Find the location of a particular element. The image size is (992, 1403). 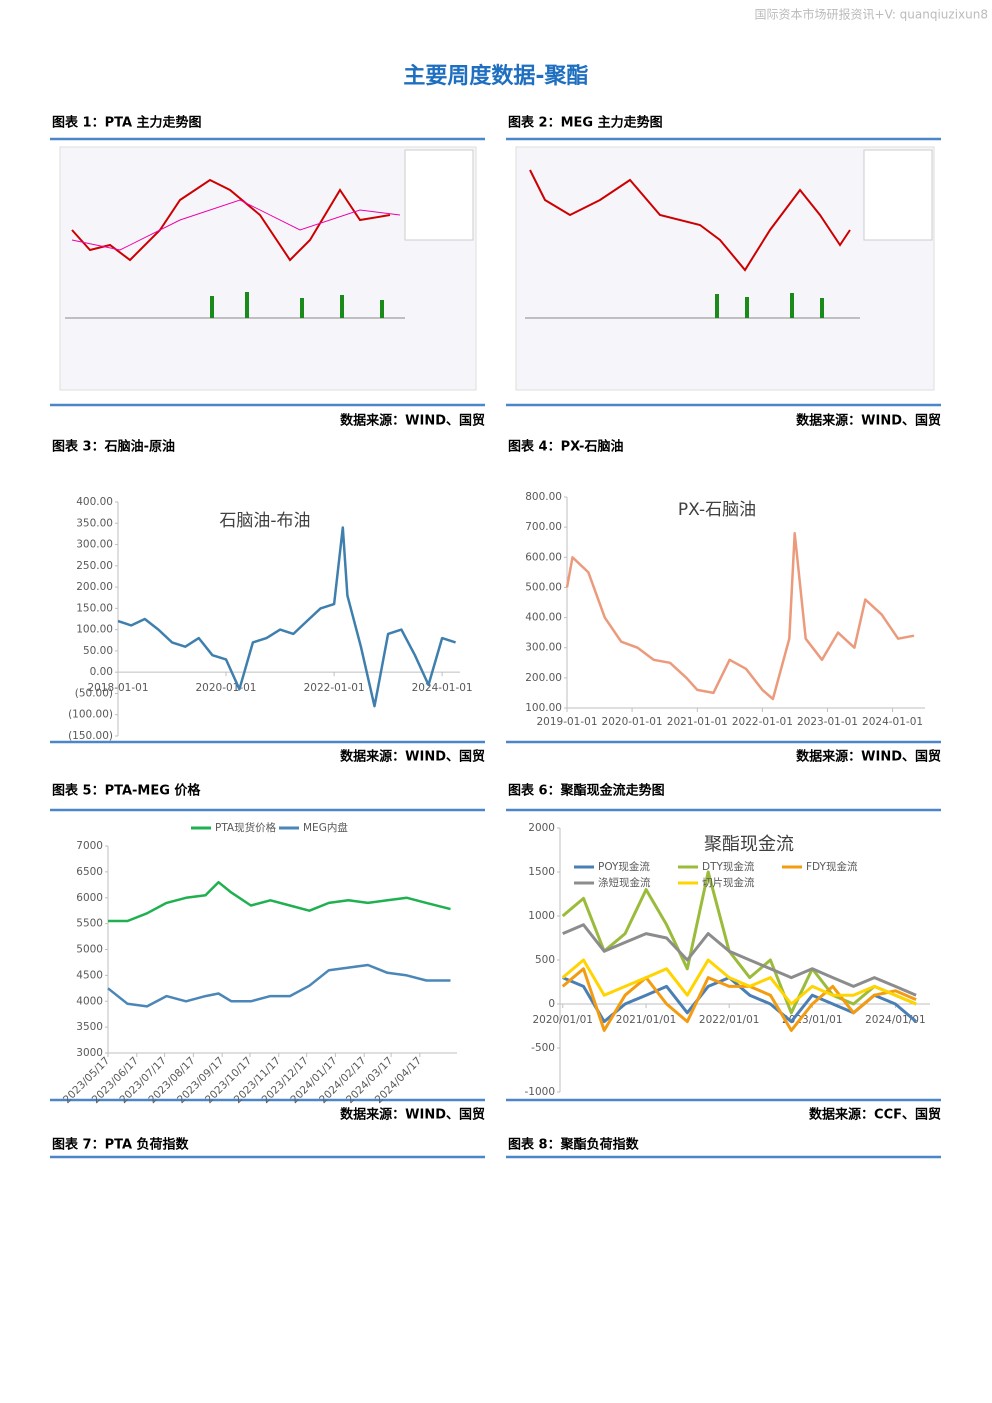

legend-label: MEG内盘 is located at coordinates (325, 827).